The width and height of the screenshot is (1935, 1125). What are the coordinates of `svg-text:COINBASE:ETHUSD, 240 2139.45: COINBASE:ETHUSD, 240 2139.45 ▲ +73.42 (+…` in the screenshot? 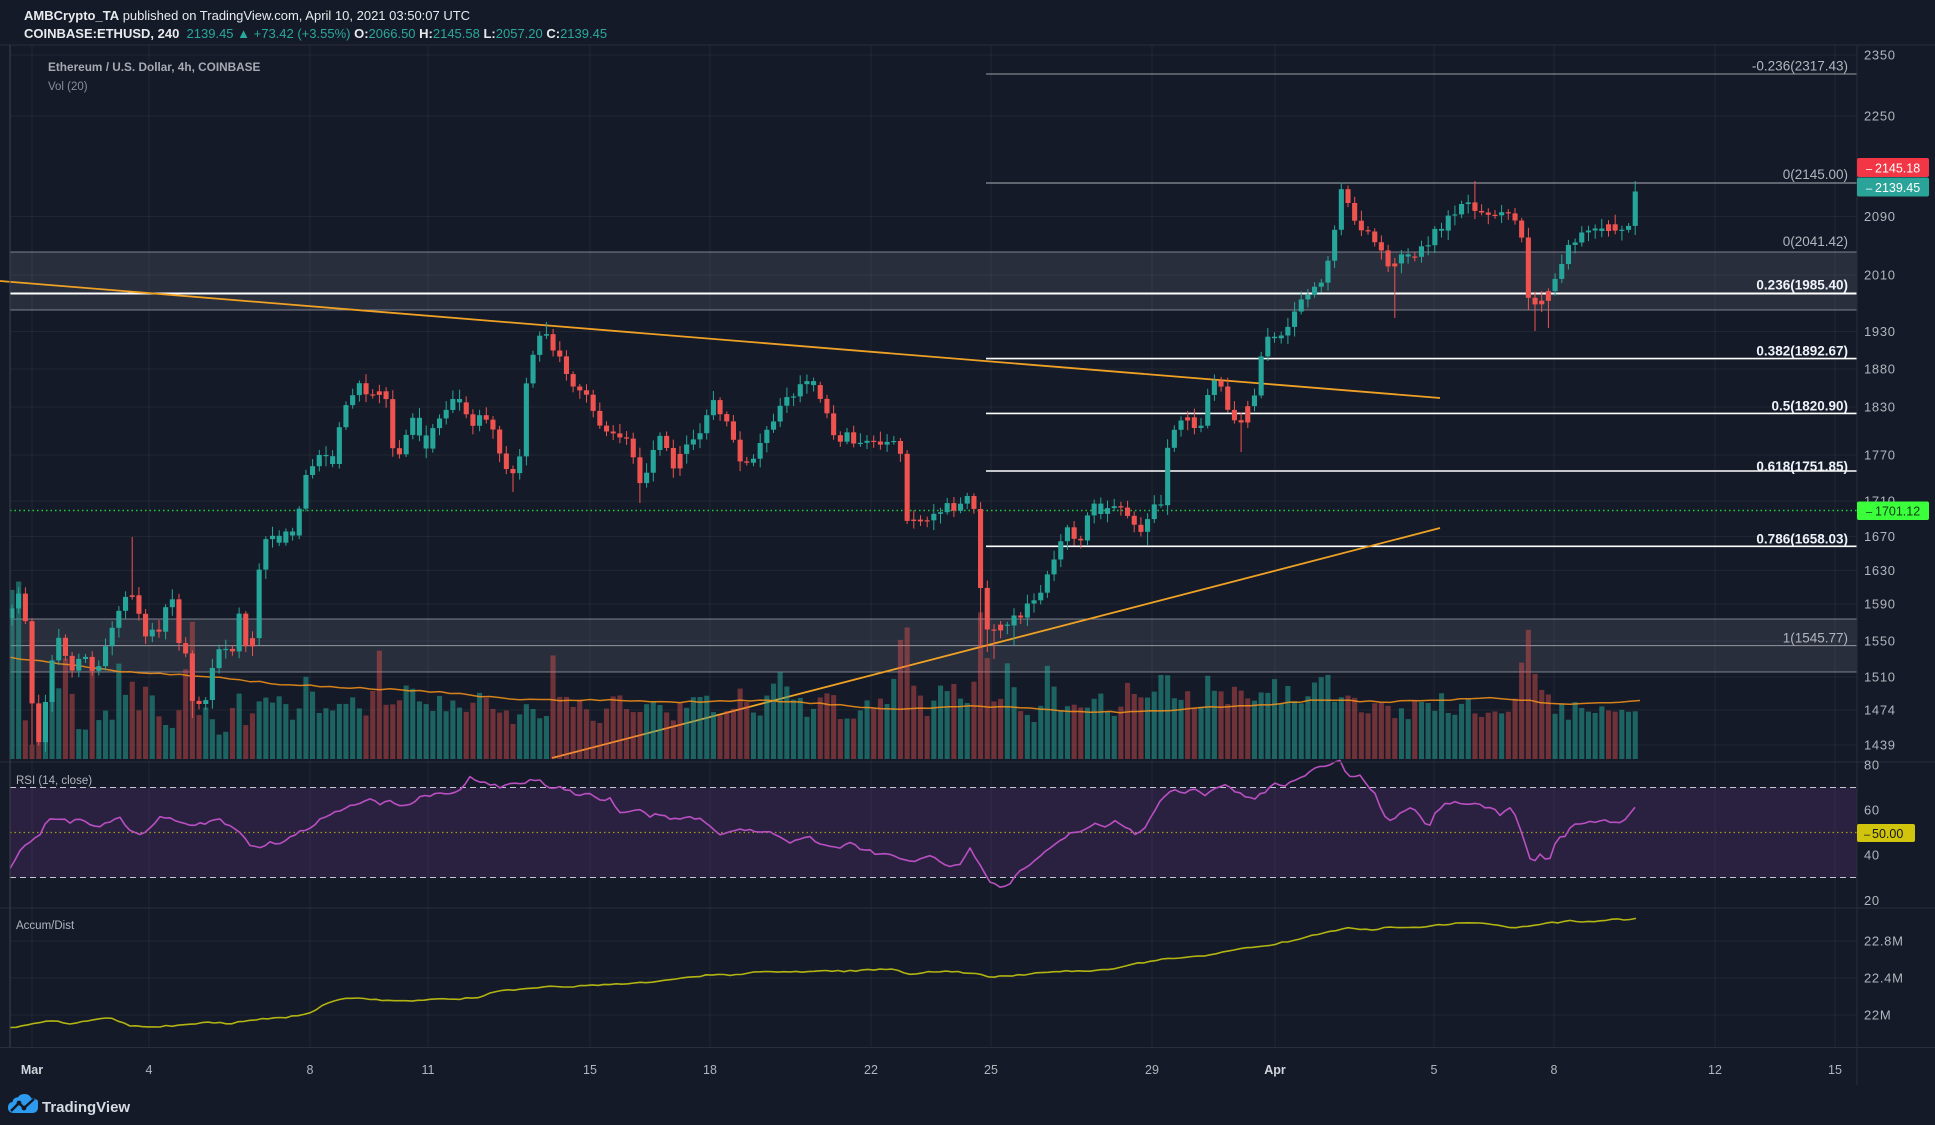 It's located at (315, 33).